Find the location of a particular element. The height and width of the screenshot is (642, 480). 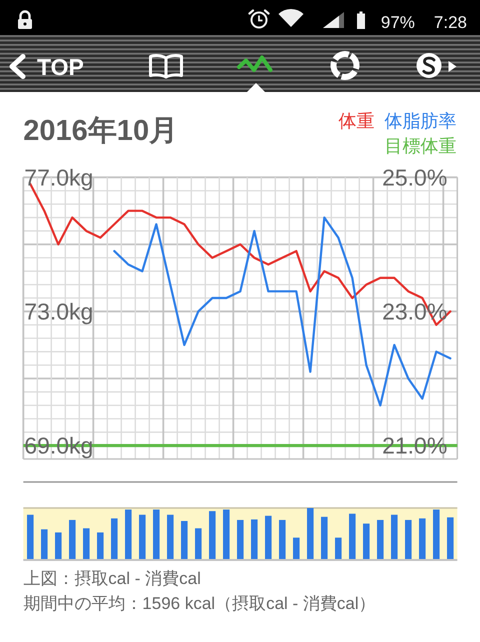

text: 97% is located at coordinates (397, 22).